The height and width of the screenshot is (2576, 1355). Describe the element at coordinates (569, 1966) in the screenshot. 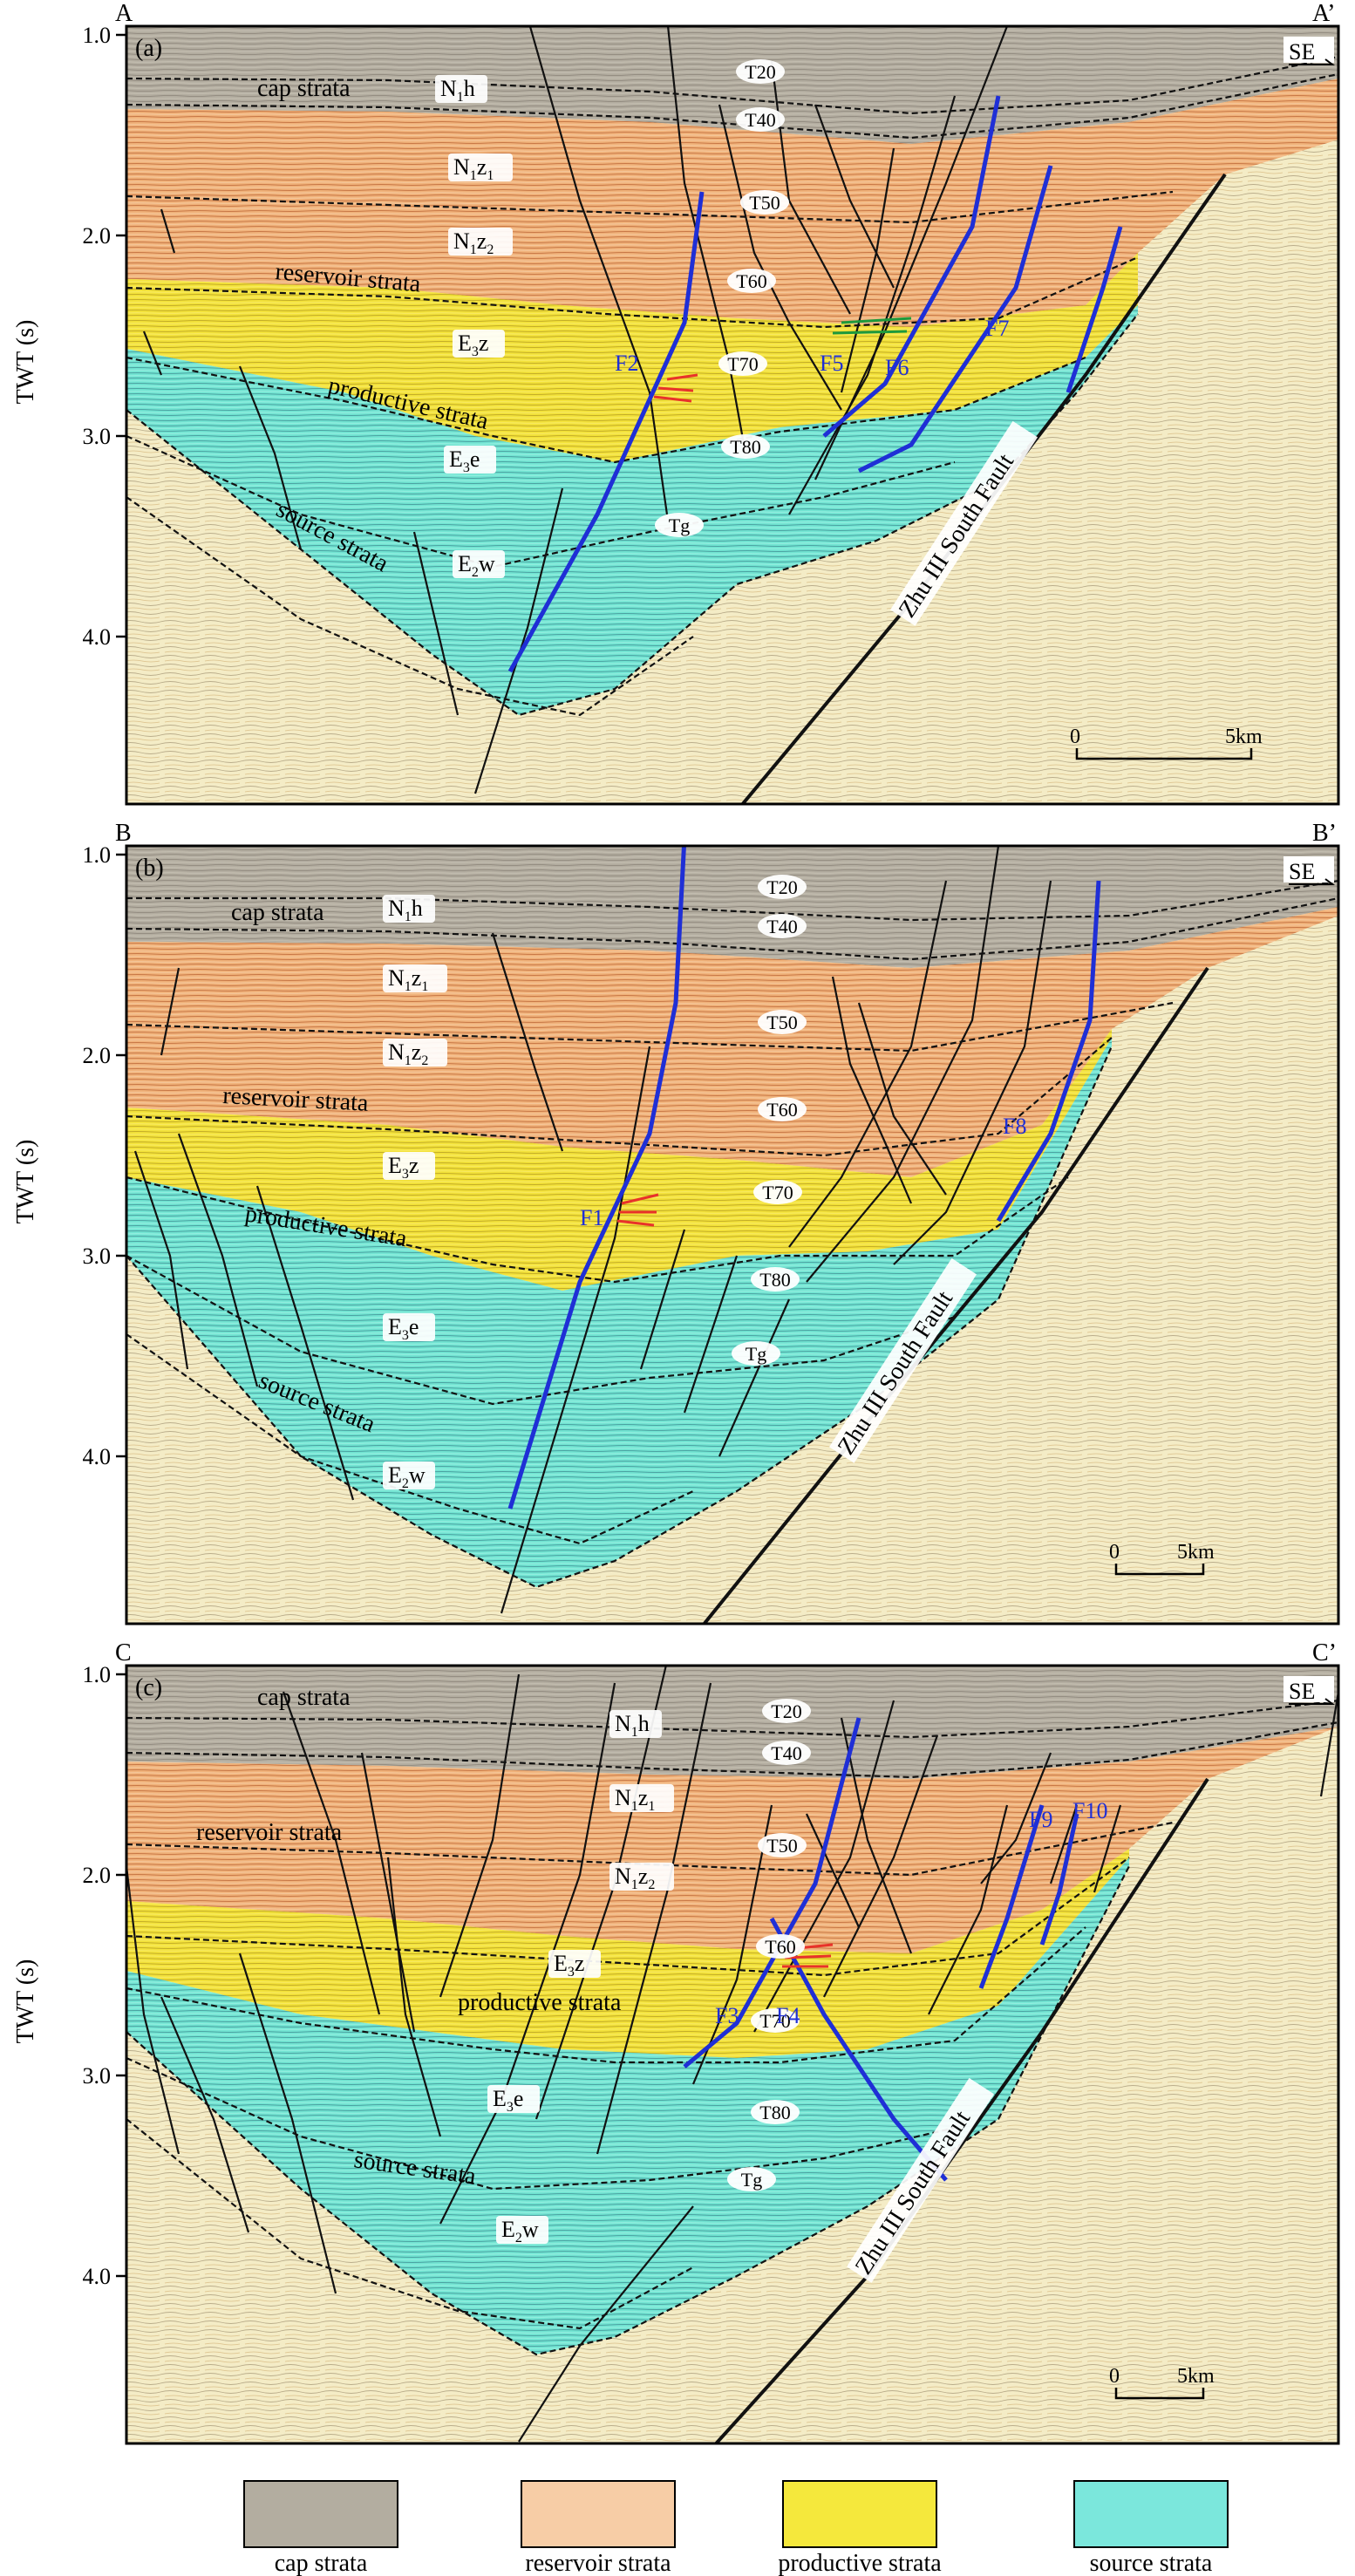

I see `svg-text: E3z` at that location.